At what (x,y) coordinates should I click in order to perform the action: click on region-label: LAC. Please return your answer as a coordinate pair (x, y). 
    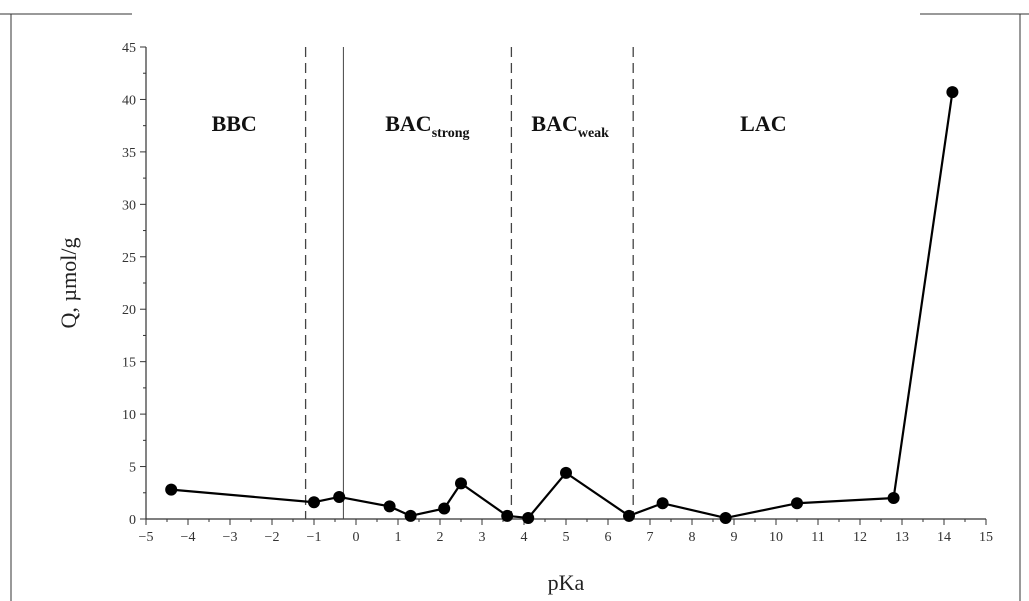
    Looking at the image, I should click on (763, 123).